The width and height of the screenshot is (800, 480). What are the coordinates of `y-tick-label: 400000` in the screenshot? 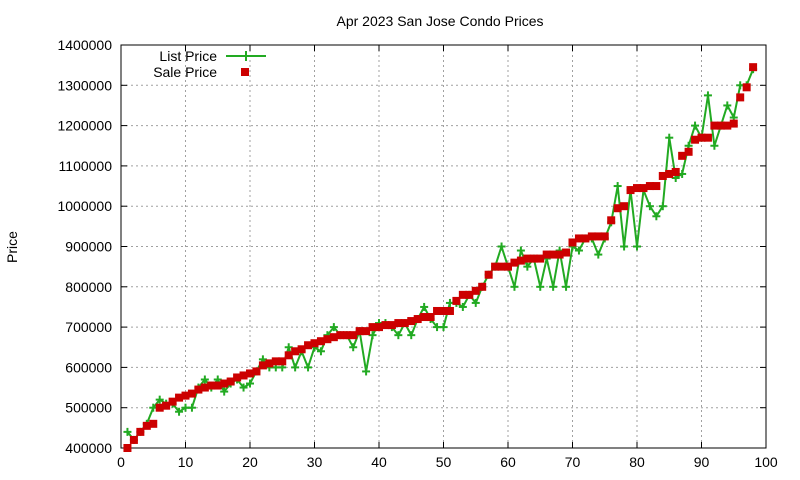 It's located at (88, 448).